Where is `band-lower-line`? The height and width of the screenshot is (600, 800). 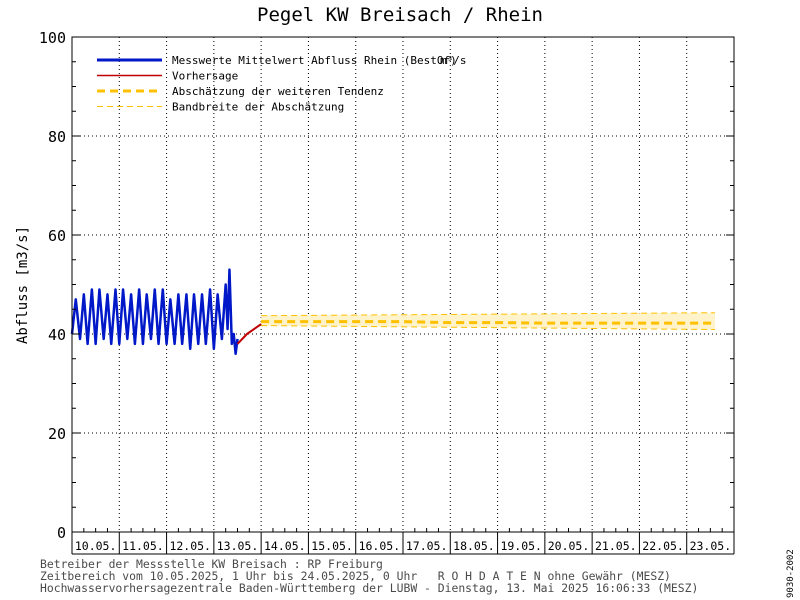
band-lower-line is located at coordinates (488, 328).